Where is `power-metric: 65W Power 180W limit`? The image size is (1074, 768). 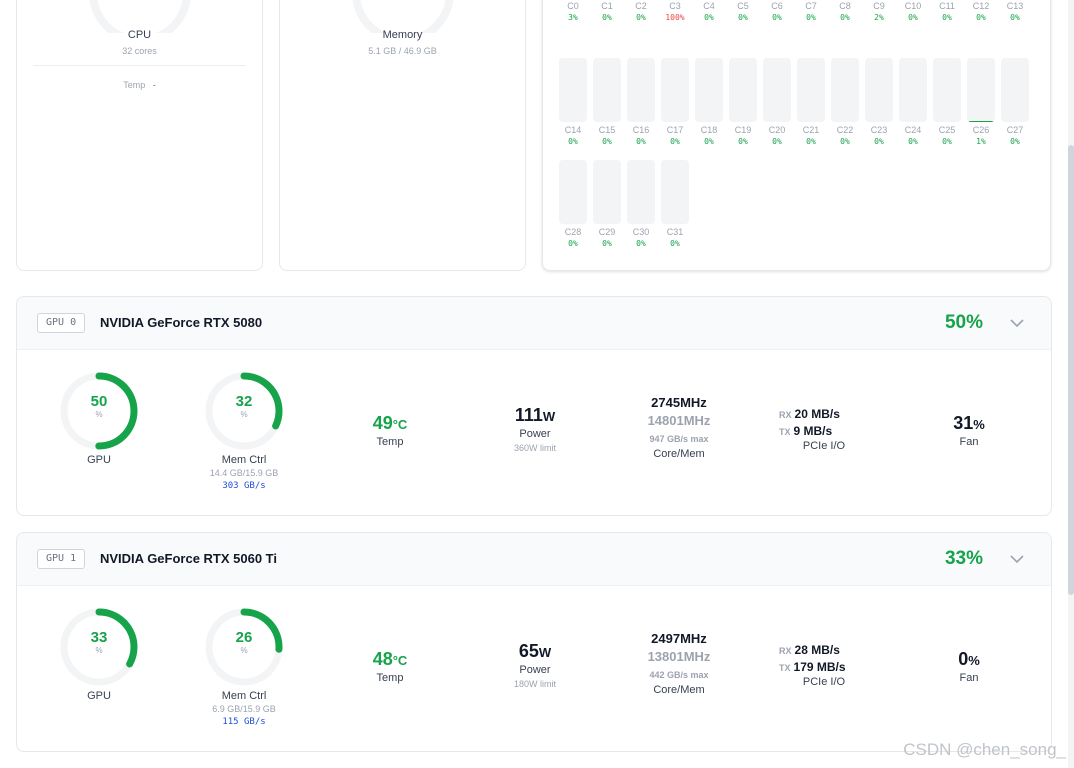
power-metric: 65W Power 180W limit is located at coordinates (535, 665).